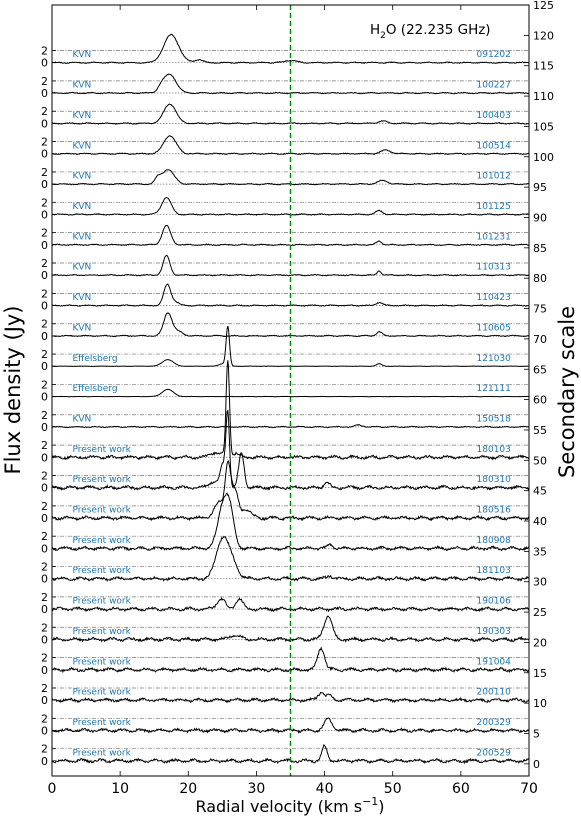  I want to click on x-tick-label: 0, so click(52, 789).